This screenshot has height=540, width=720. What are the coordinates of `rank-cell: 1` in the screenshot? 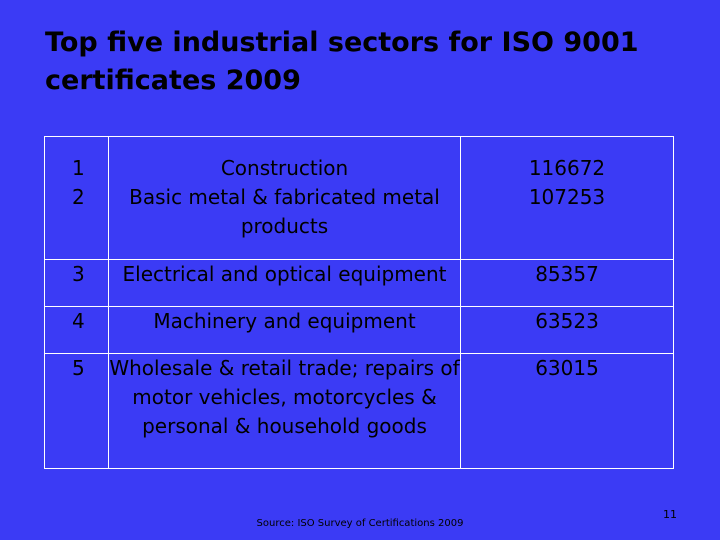 It's located at (76, 159).